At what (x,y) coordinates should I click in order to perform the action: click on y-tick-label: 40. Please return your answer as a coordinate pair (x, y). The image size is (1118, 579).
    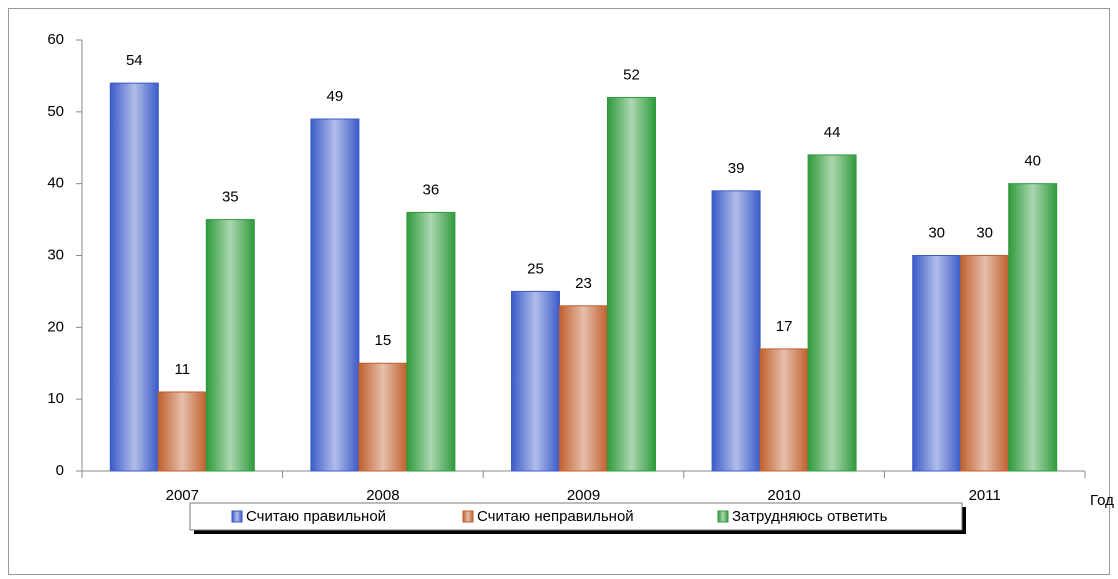
    Looking at the image, I should click on (55, 183).